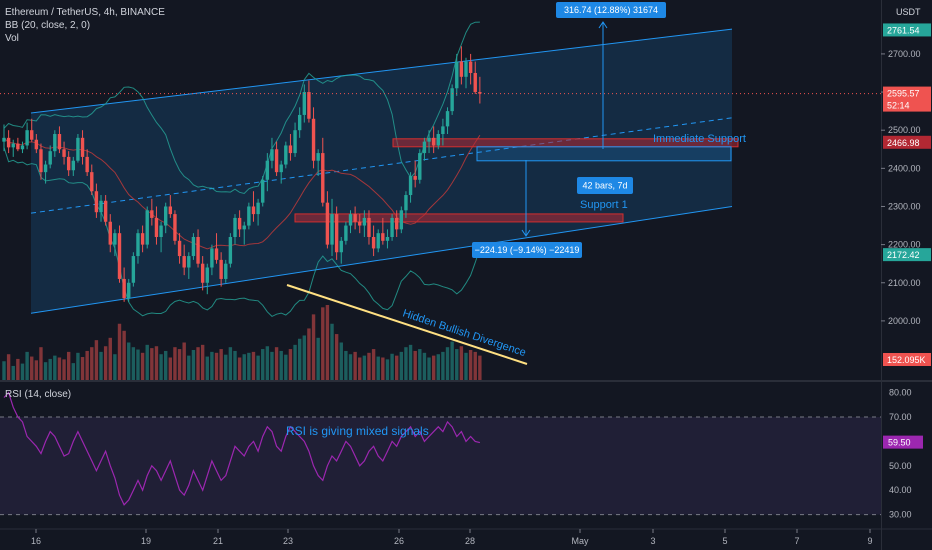 Image resolution: width=932 pixels, height=550 pixels. What do you see at coordinates (85, 12) in the screenshot?
I see `symbol-title: Ethereum / TetherUS, 4h, BINANCE` at bounding box center [85, 12].